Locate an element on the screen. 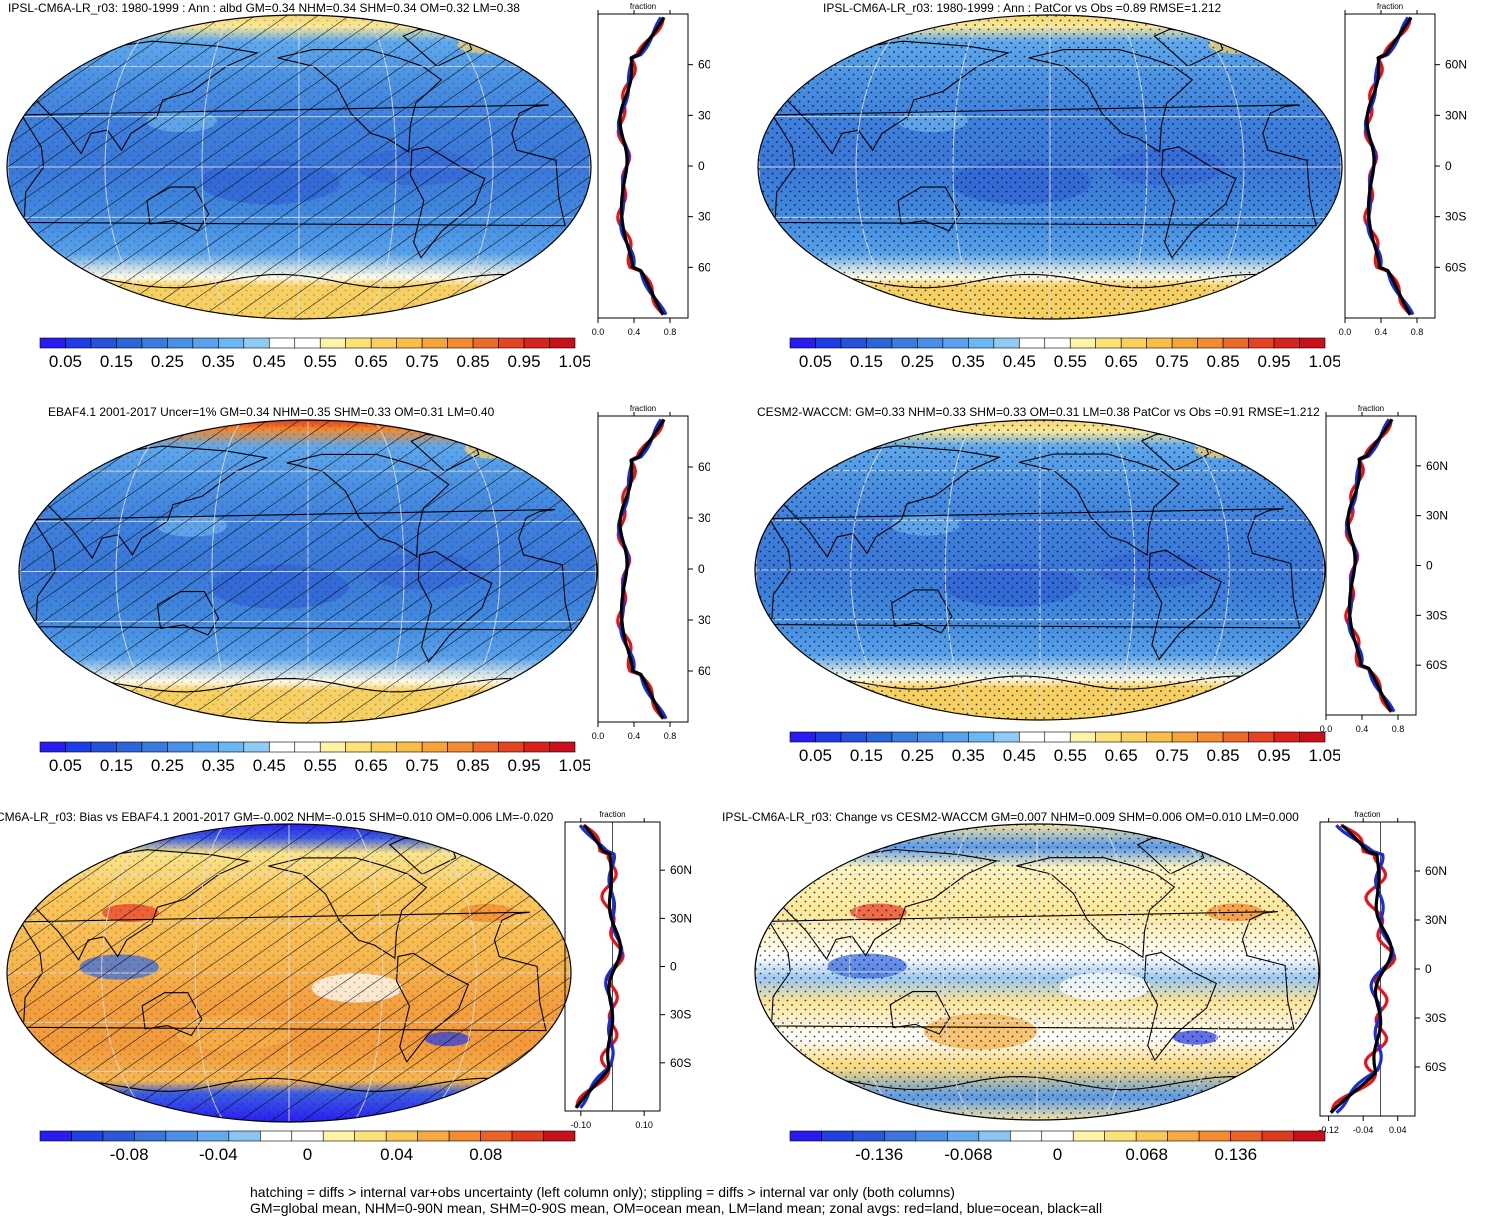  zonal-plot-1: fraction 60N 30N 0 30S 60S 0.0 0.4 0.8 is located at coordinates (651, 169).